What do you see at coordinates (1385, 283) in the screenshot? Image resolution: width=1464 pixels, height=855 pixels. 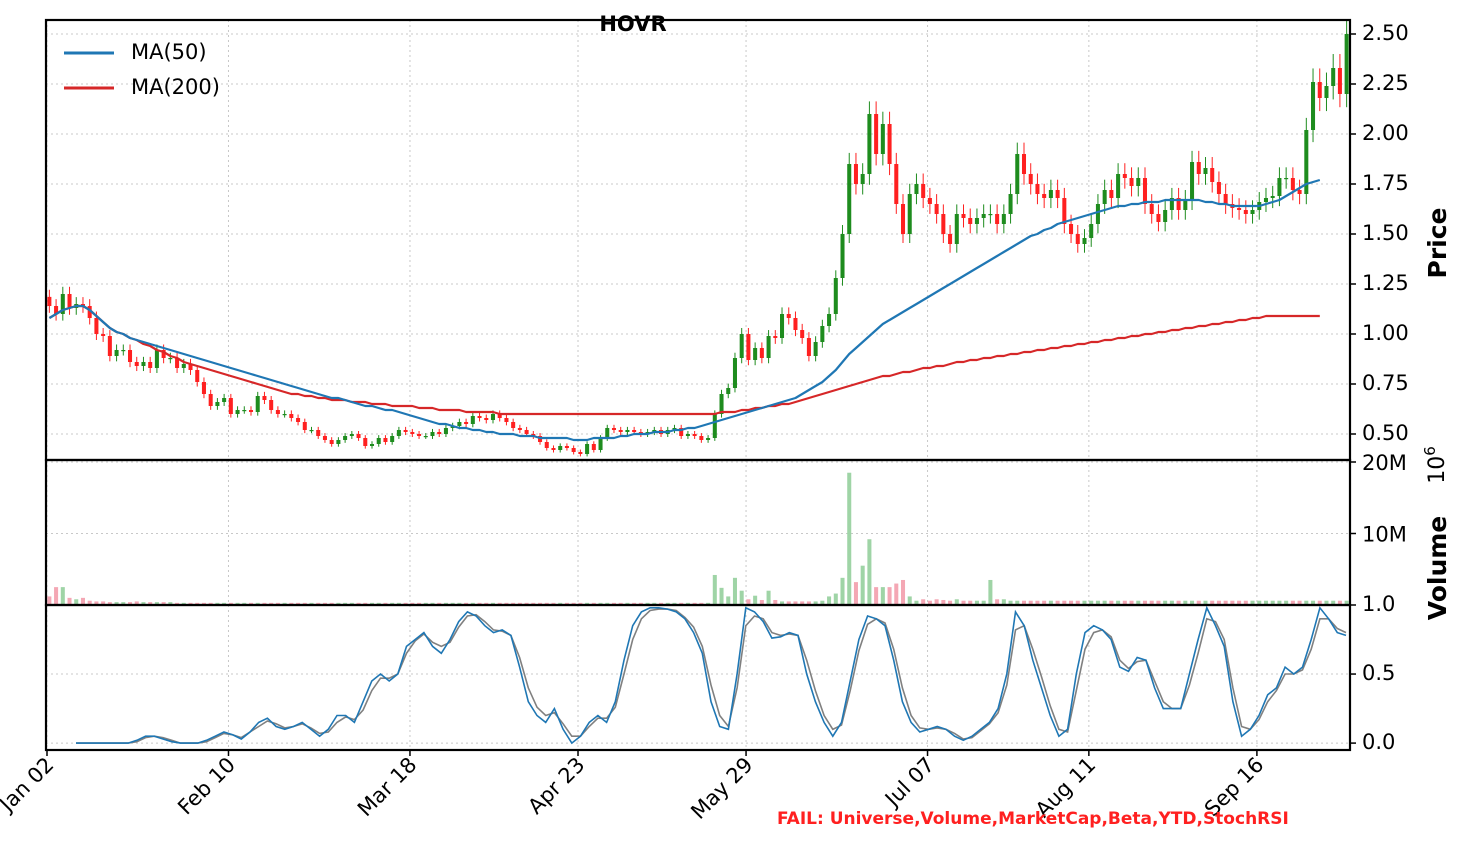 I see `price-tick-label: 1.25` at bounding box center [1385, 283].